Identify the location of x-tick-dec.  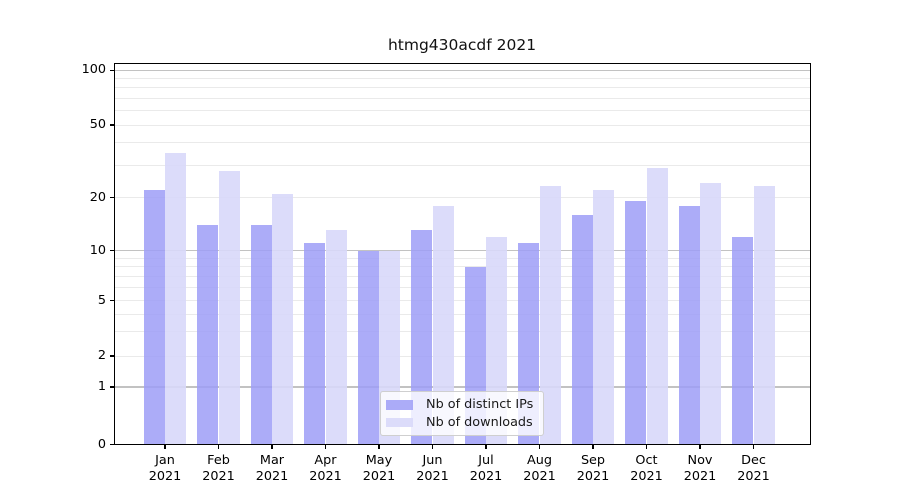
(753, 446).